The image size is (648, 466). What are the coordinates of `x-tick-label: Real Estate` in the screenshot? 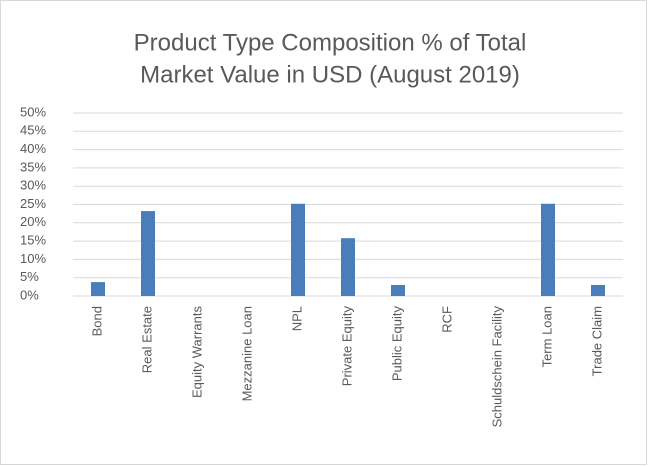 It's located at (146, 339).